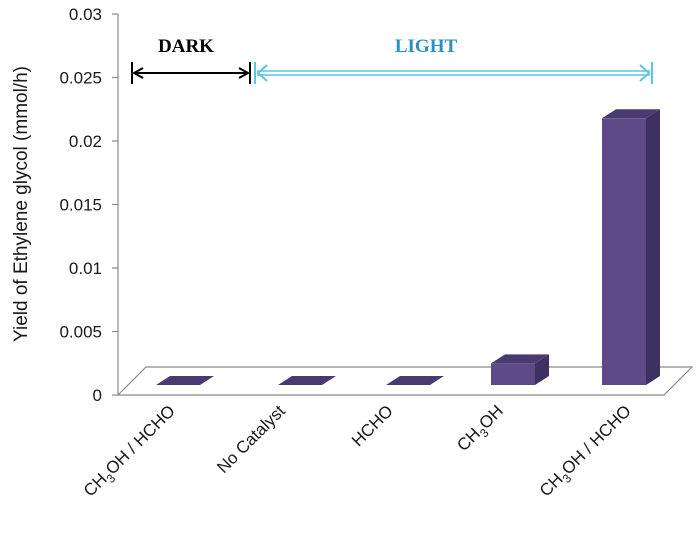 The image size is (700, 550). What do you see at coordinates (191, 60) in the screenshot?
I see `annotation-dark: DARK` at bounding box center [191, 60].